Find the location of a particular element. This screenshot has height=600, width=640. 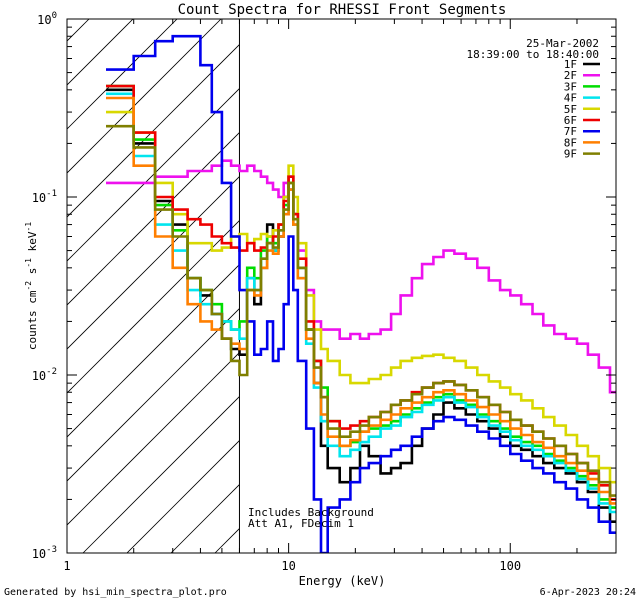

legend-label-1f: 1F is located at coordinates (570, 64).